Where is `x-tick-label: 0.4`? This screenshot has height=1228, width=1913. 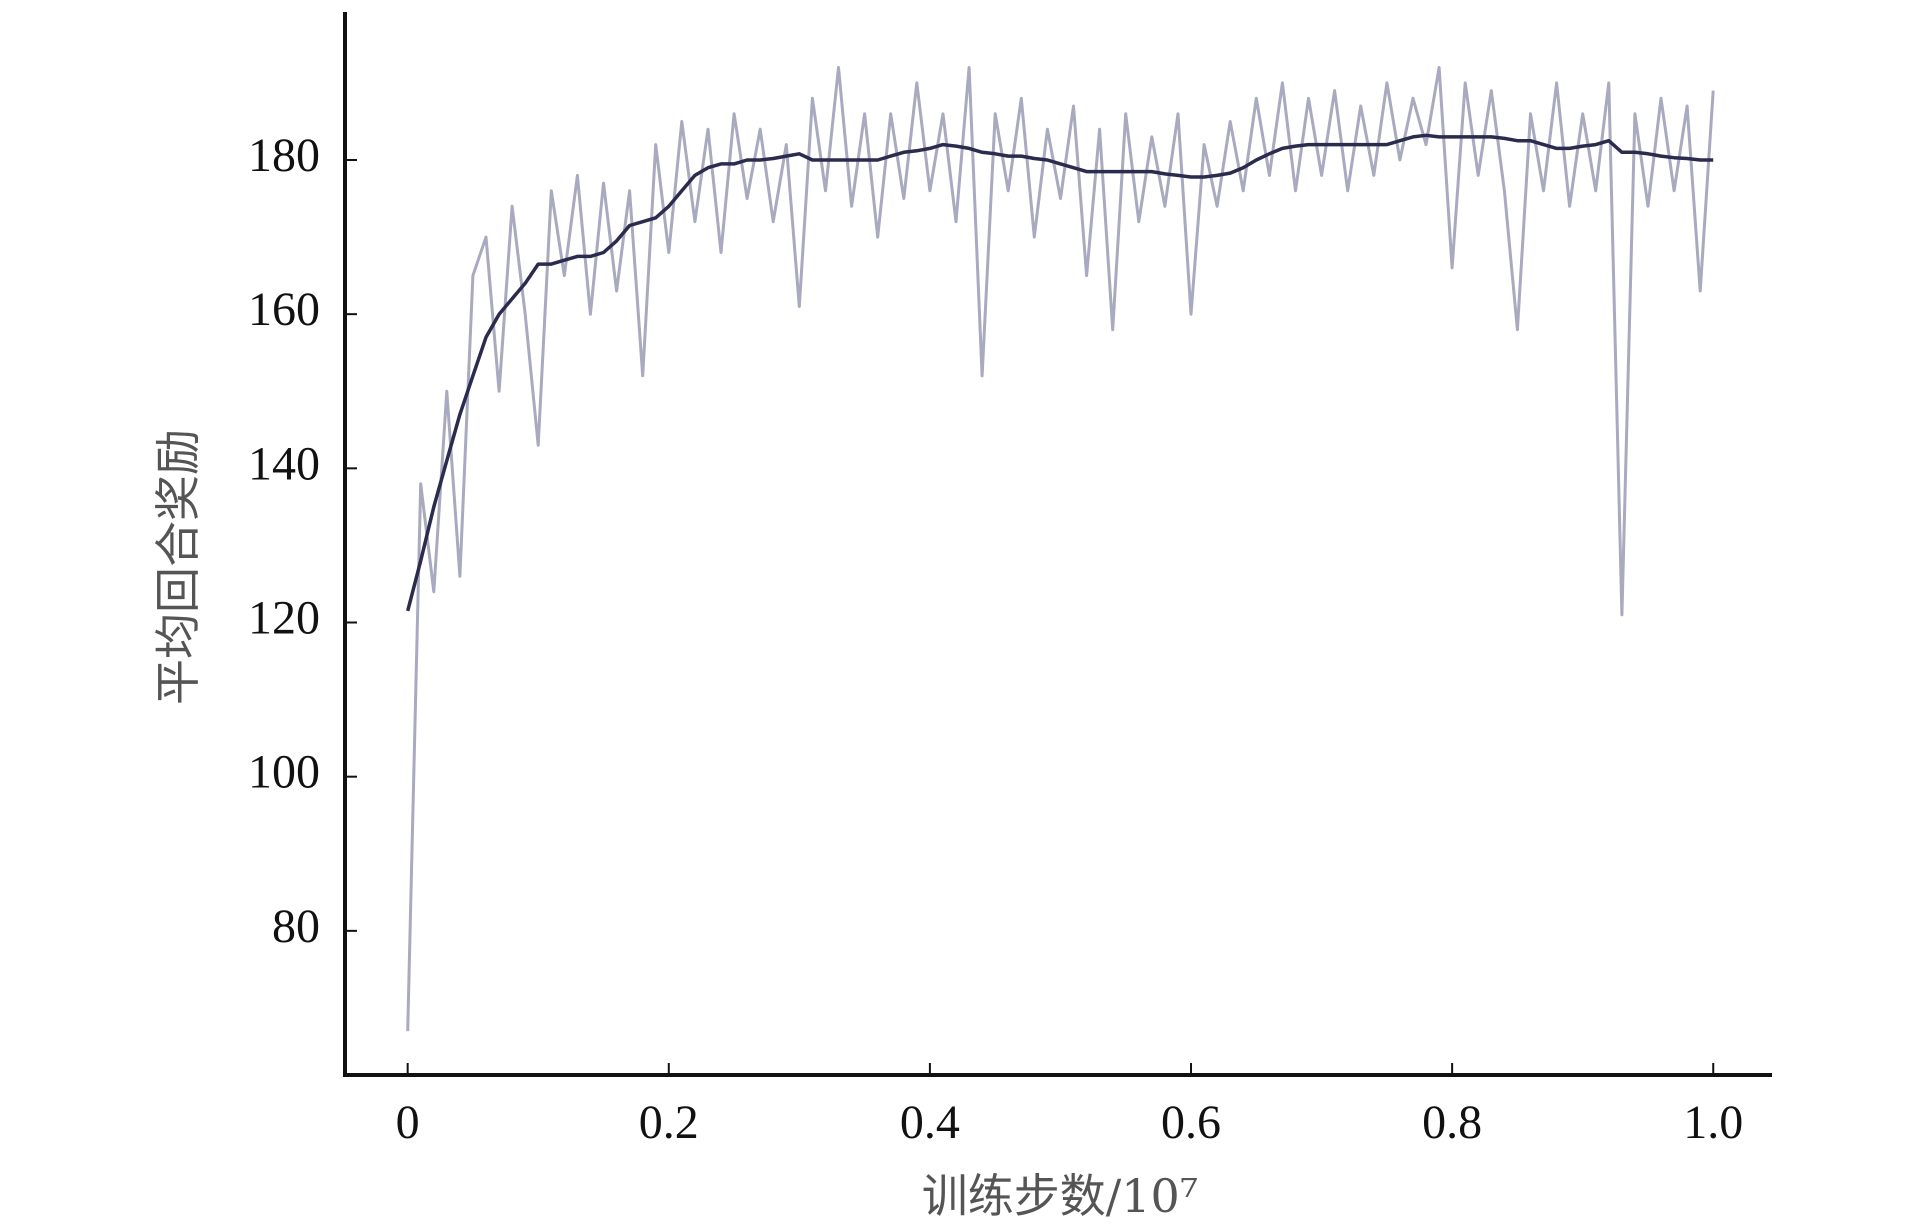
x-tick-label: 0.4 is located at coordinates (930, 1122).